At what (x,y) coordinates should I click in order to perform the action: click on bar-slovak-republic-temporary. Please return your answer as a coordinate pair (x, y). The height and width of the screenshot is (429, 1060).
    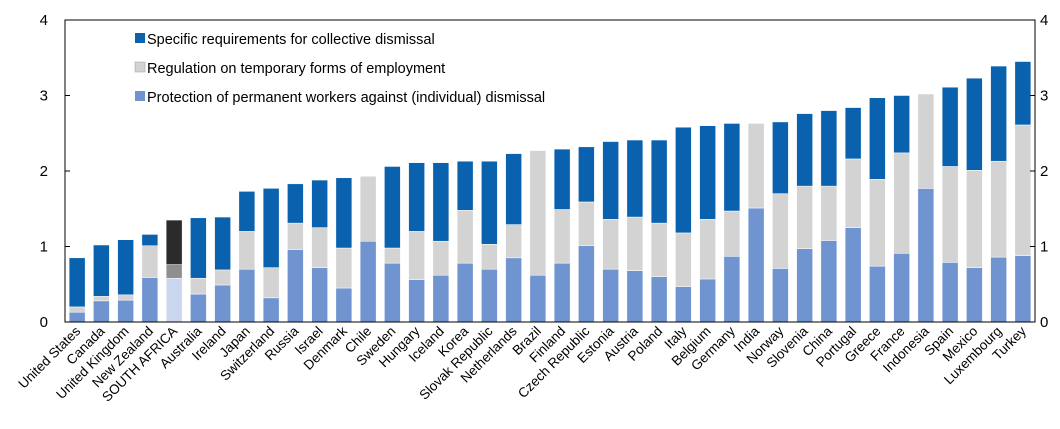
    Looking at the image, I should click on (489, 256).